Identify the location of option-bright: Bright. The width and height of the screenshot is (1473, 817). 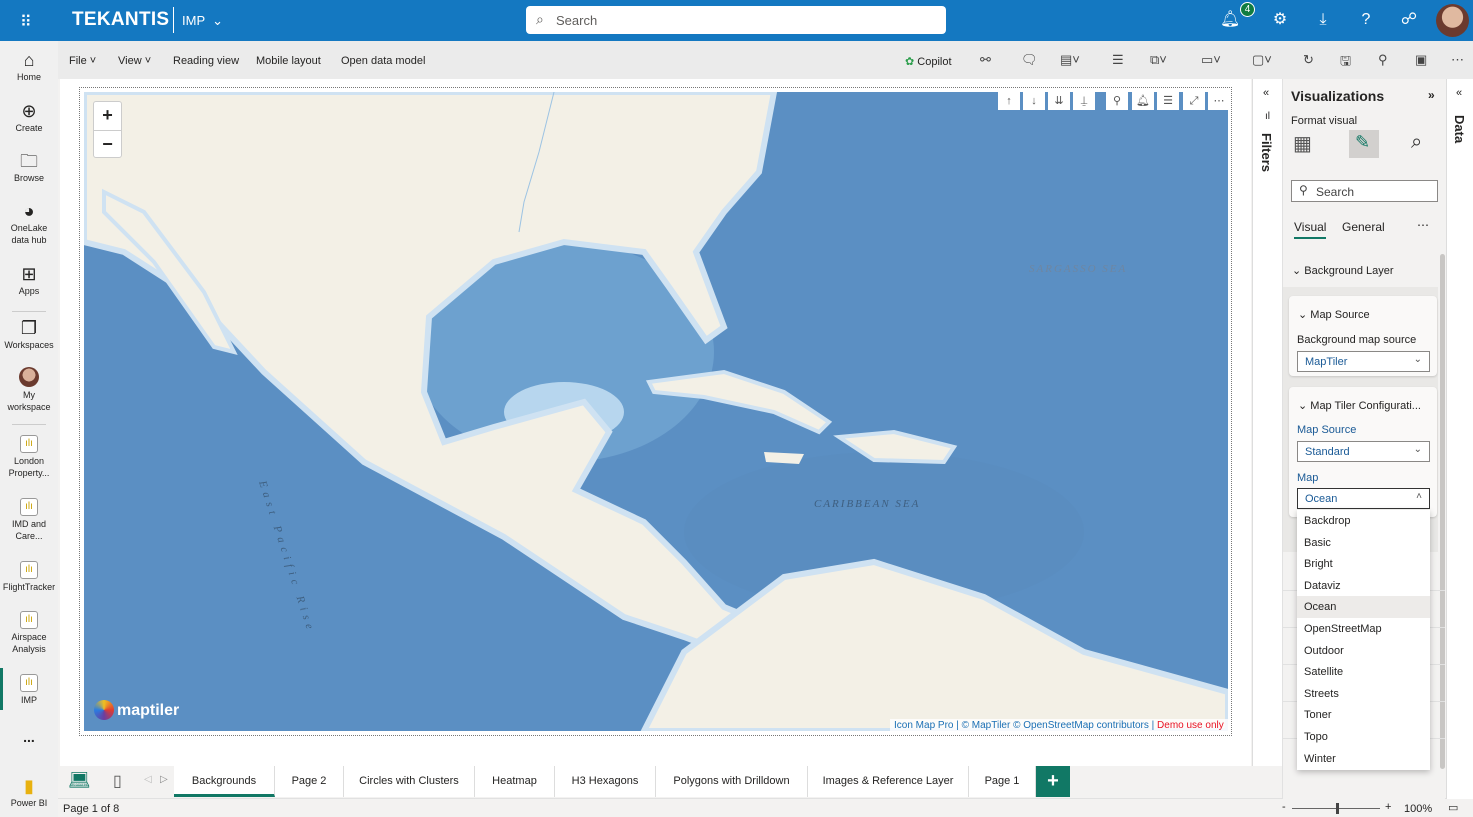
(1318, 564).